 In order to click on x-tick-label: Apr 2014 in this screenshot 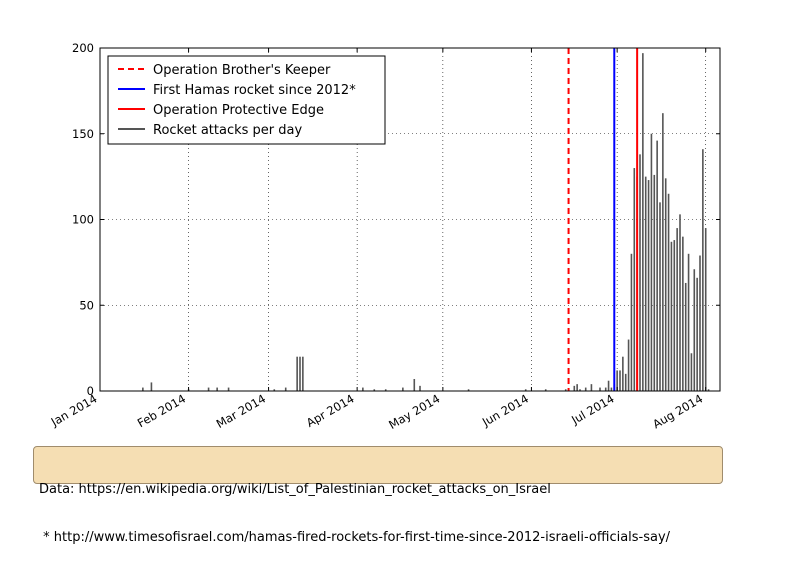, I will do `click(330, 410)`.